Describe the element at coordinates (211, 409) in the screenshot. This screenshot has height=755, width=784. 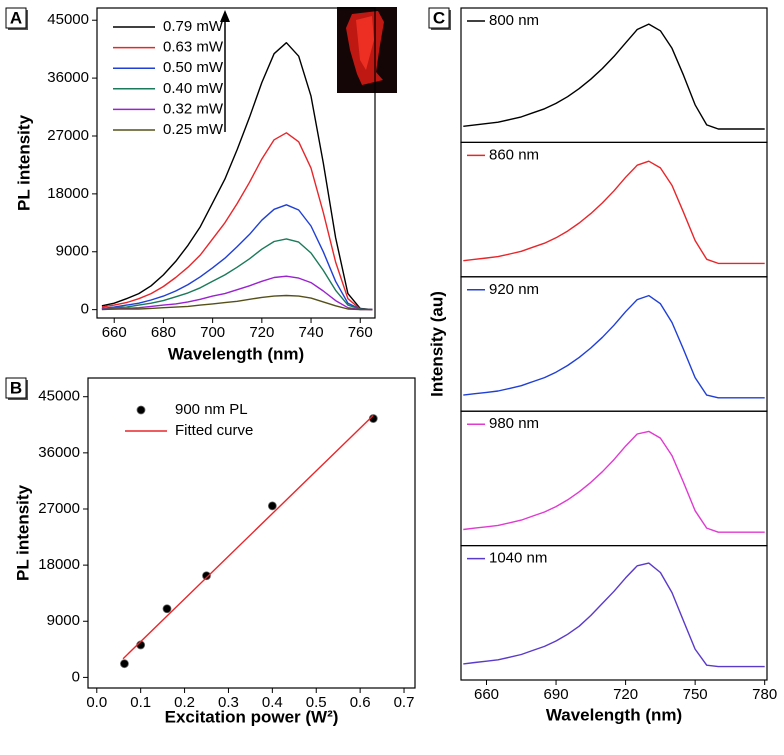
I see `legend-label: 900 nm PL` at that location.